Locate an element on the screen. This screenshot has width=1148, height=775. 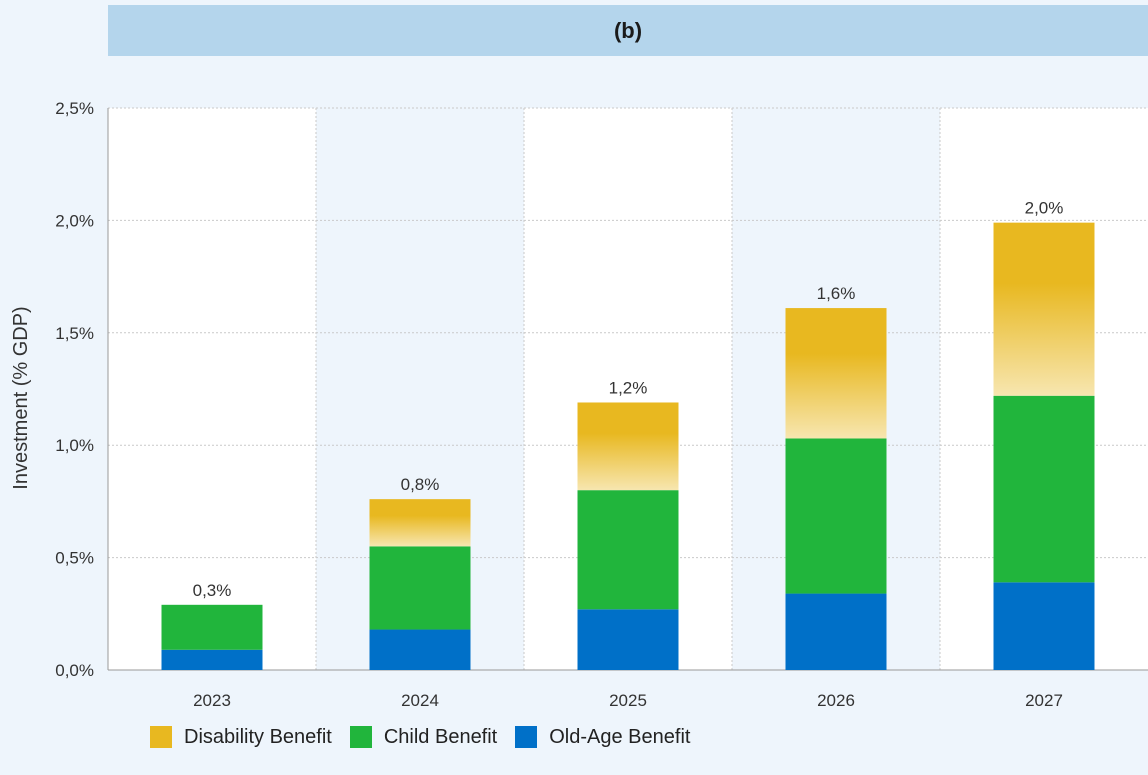
total-label-2025: 1,2% is located at coordinates (628, 387).